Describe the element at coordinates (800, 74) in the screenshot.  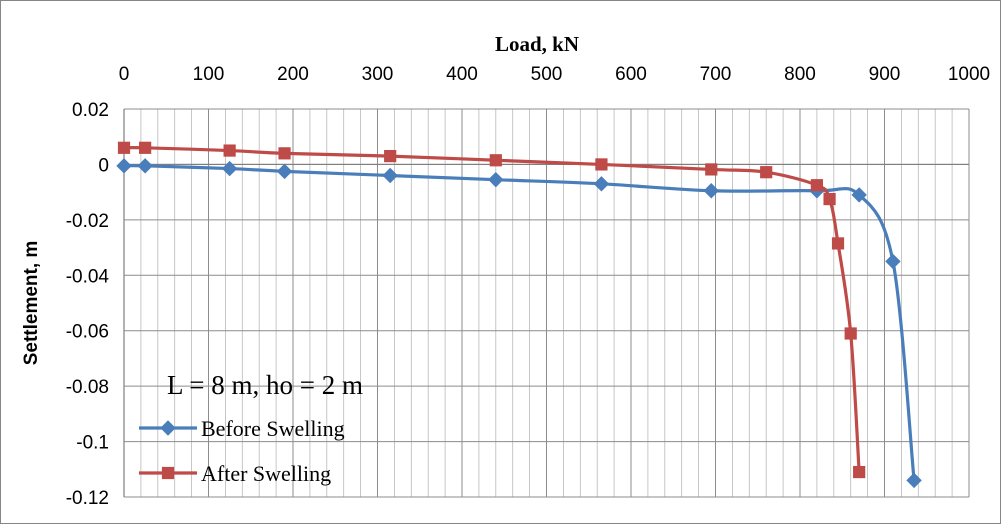
I see `x-tick-label: 800` at that location.